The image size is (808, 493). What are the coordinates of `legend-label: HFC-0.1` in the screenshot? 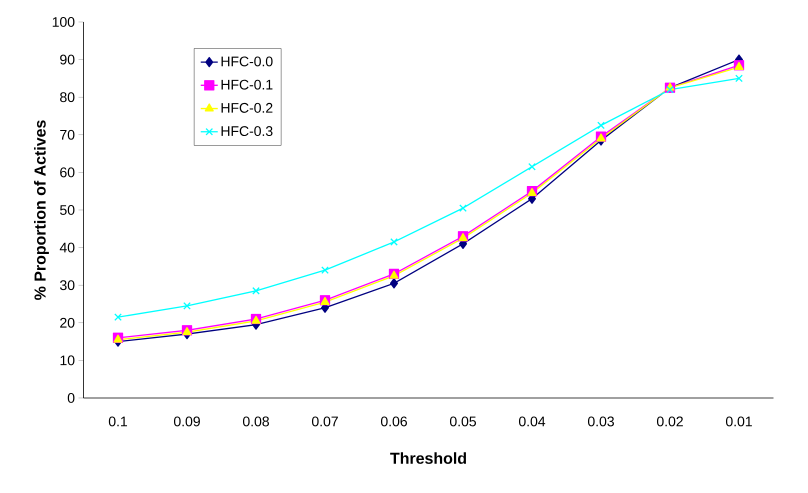 It's located at (247, 85).